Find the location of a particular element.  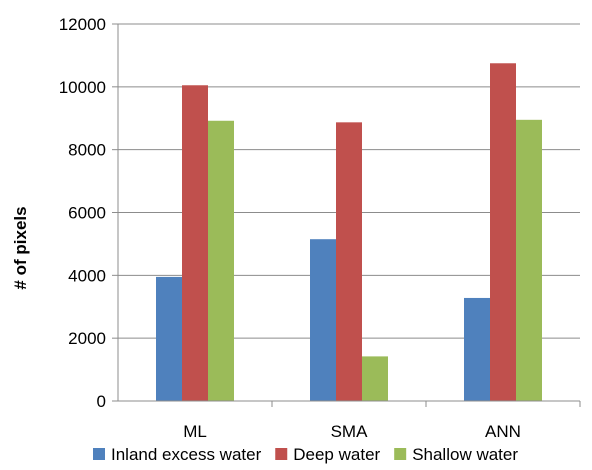

bar-deep-water-ann is located at coordinates (503, 232).